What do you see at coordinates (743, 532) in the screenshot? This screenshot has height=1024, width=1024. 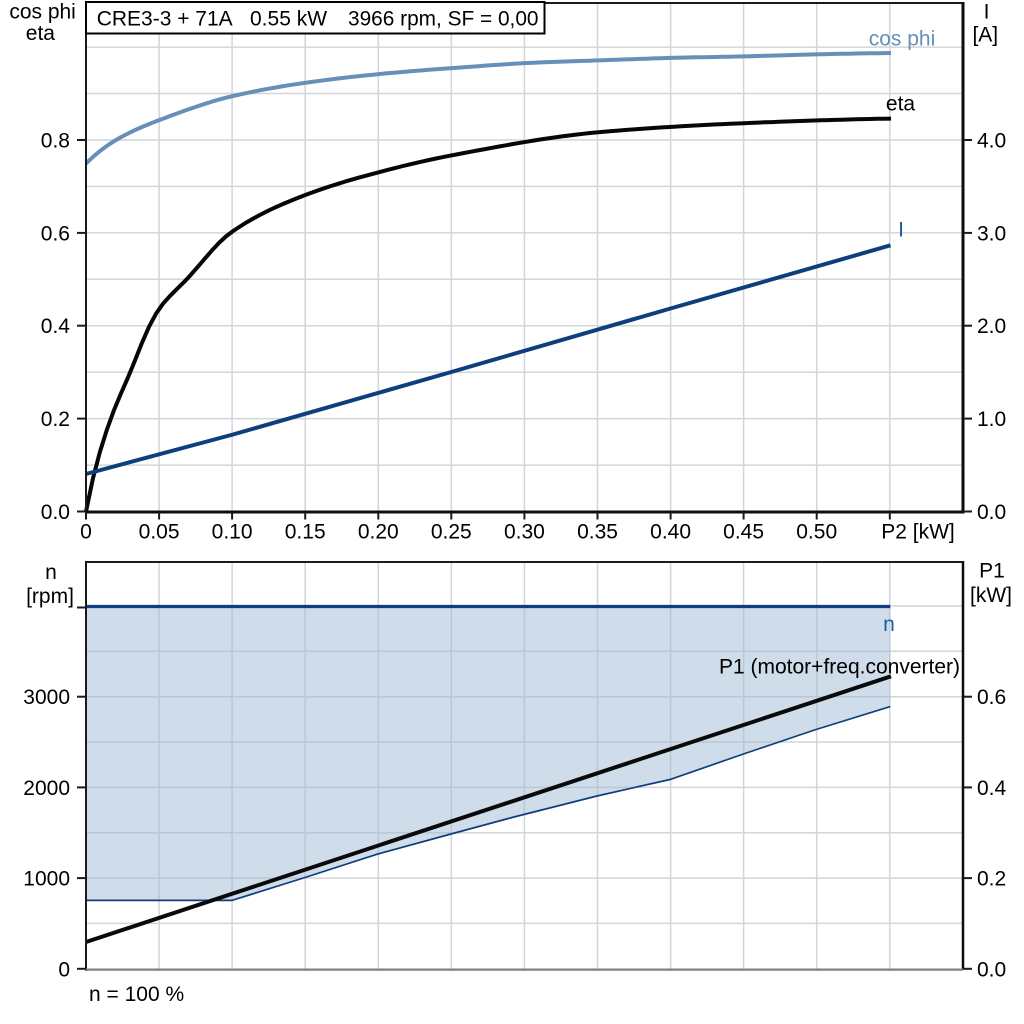 I see `svg-text: 0.45` at bounding box center [743, 532].